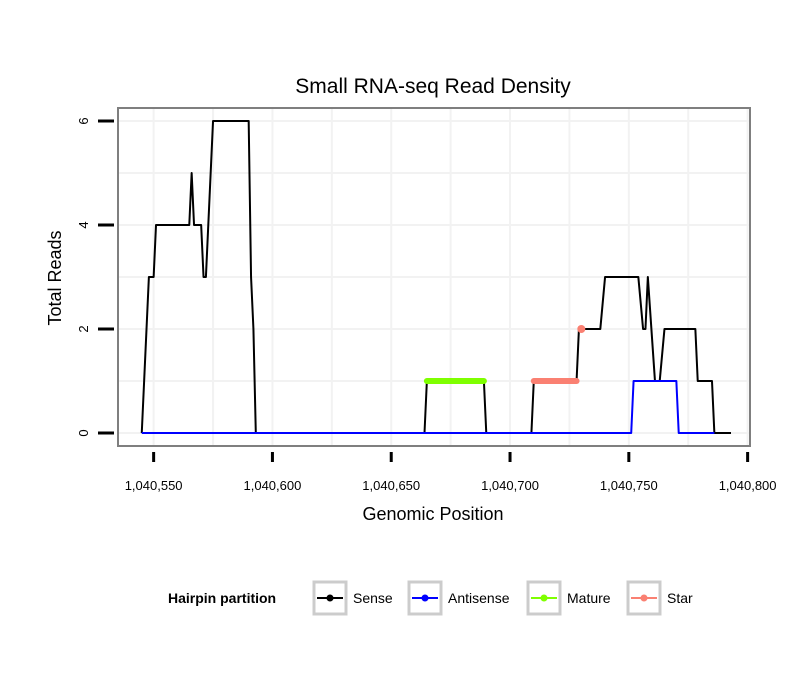 The image size is (810, 690). I want to click on legend-label-sense: Sense, so click(373, 598).